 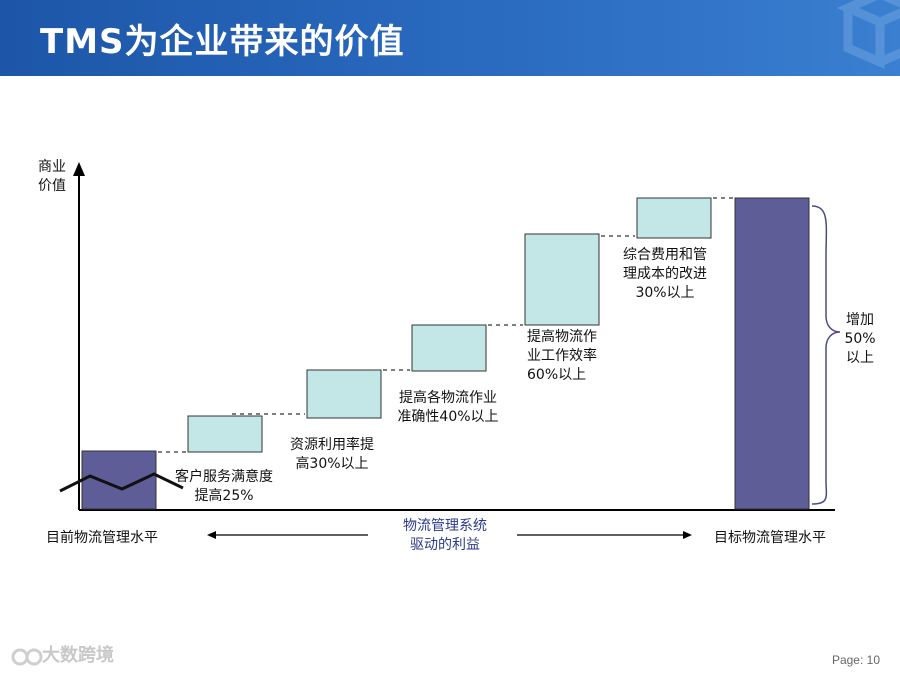 I want to click on y-axis-arrow-icon, so click(x=79, y=169).